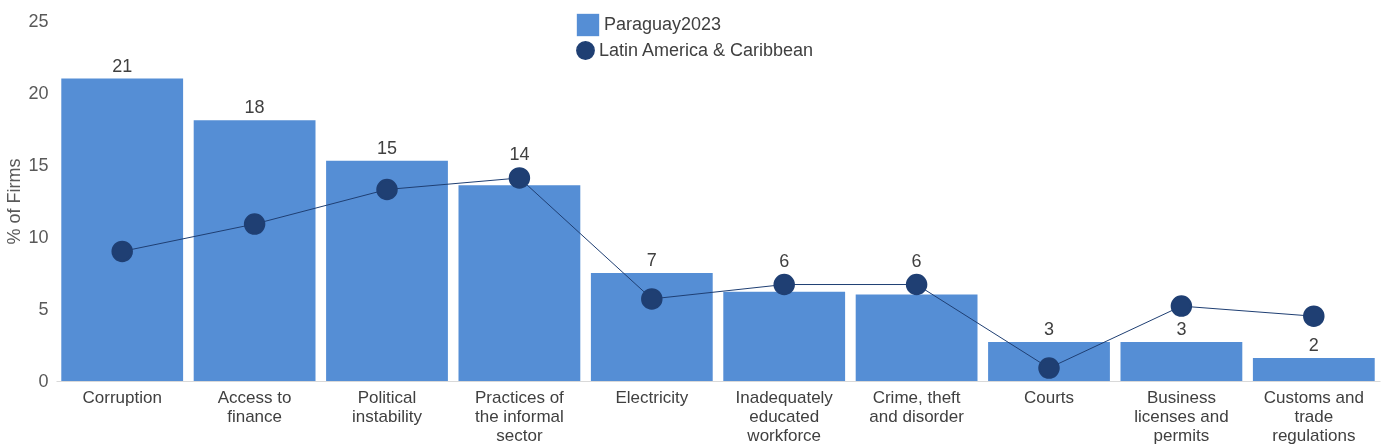 The image size is (1390, 447). Describe the element at coordinates (651, 260) in the screenshot. I see `data-label: 7` at that location.